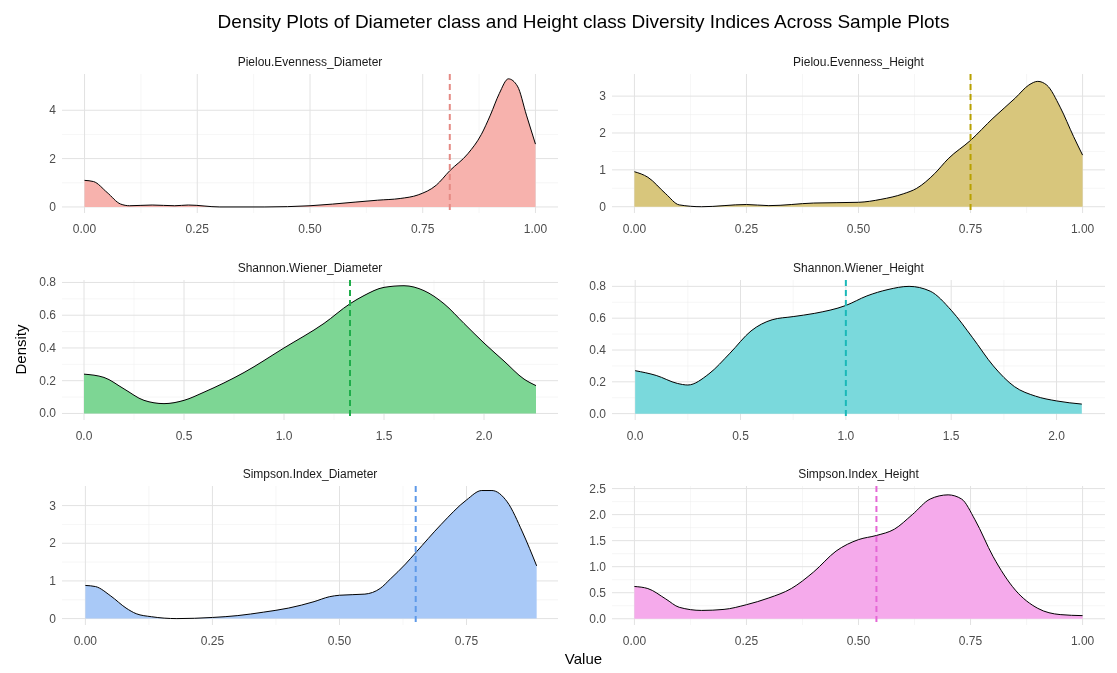 Image resolution: width=1117 pixels, height=673 pixels. Describe the element at coordinates (310, 268) in the screenshot. I see `chart-title: Shannon.Wiener_Diameter` at that location.